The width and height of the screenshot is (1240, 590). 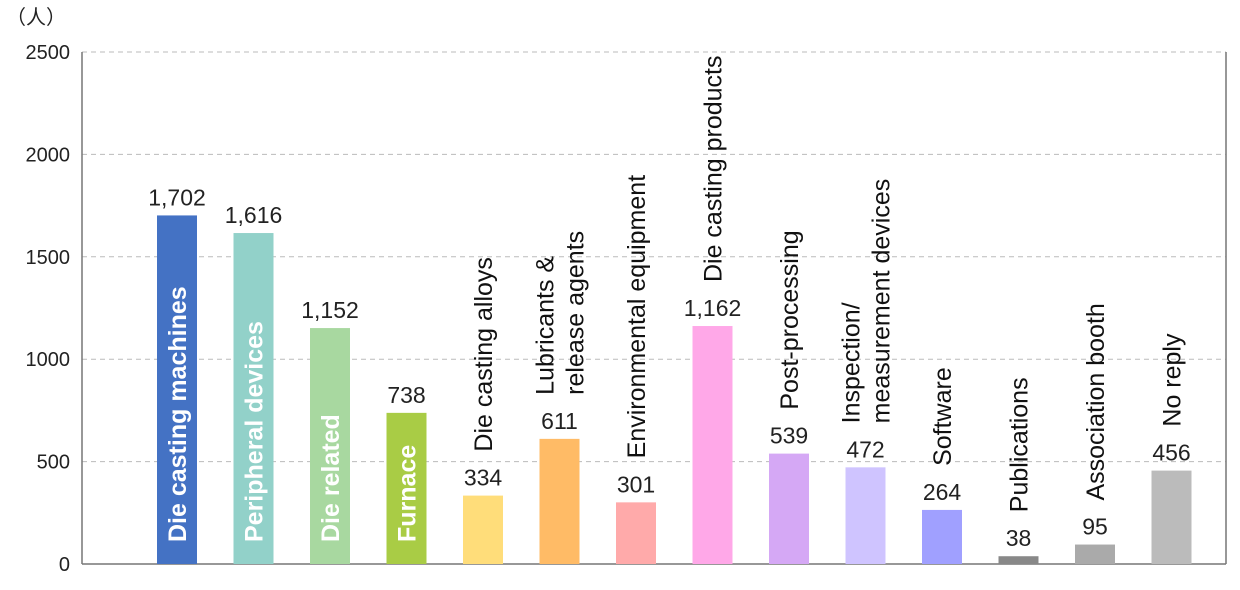 What do you see at coordinates (330, 310) in the screenshot?
I see `value-label-3: 1,152` at bounding box center [330, 310].